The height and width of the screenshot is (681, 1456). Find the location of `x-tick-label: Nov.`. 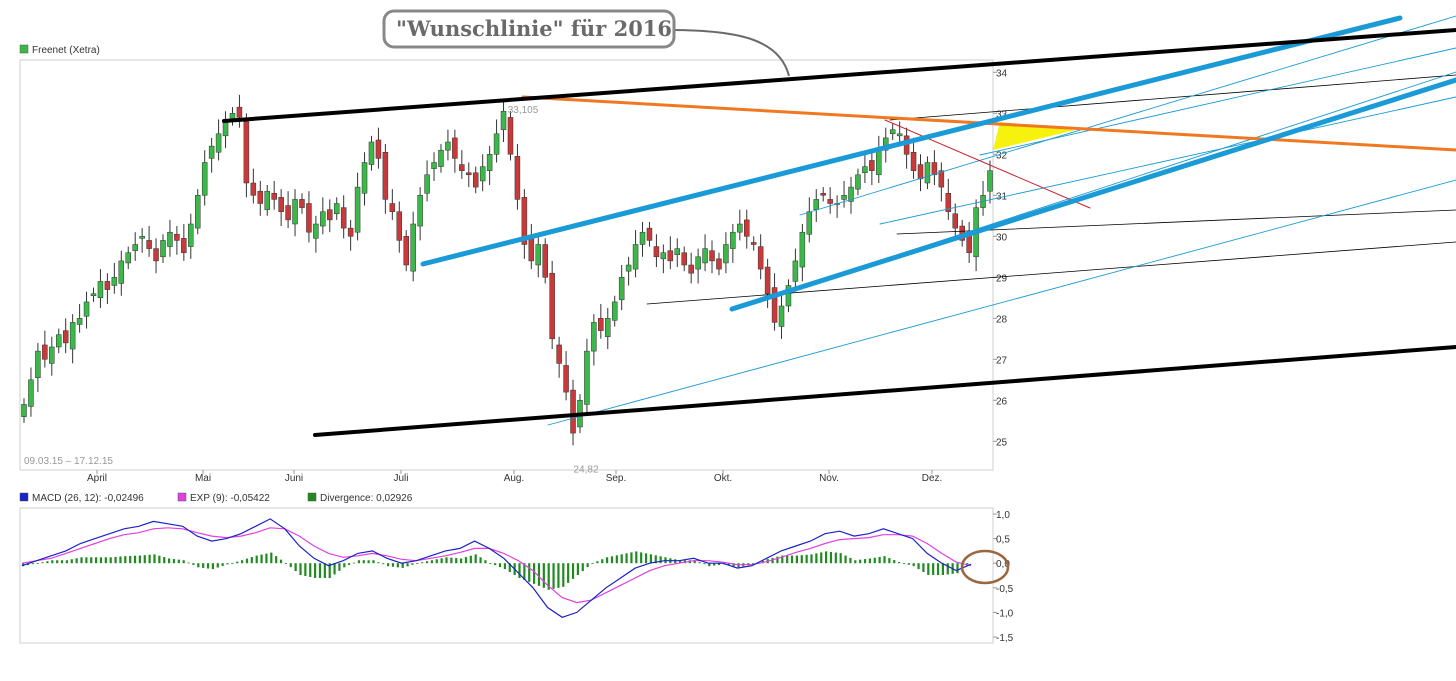

x-tick-label: Nov. is located at coordinates (829, 478).